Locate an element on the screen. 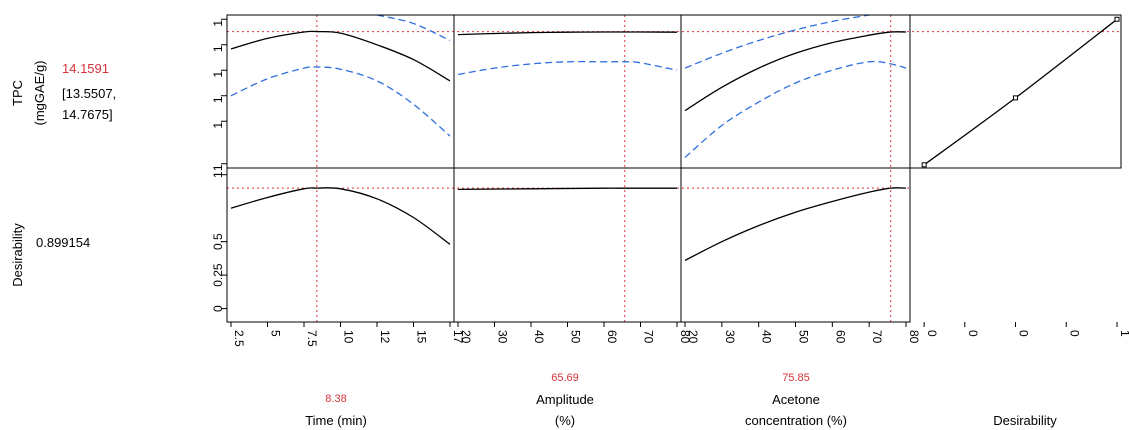 The image size is (1129, 430). factor-label: Amplitude is located at coordinates (565, 399).